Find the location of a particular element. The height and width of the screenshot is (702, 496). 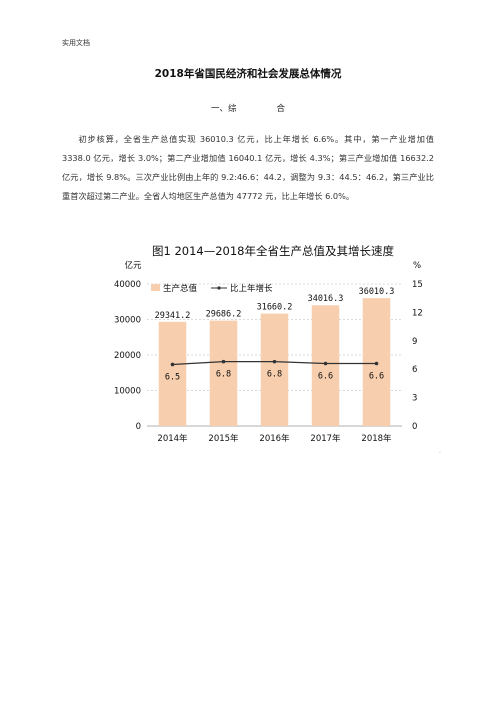

gdp-bar-value-label: 34016.3 is located at coordinates (326, 299).